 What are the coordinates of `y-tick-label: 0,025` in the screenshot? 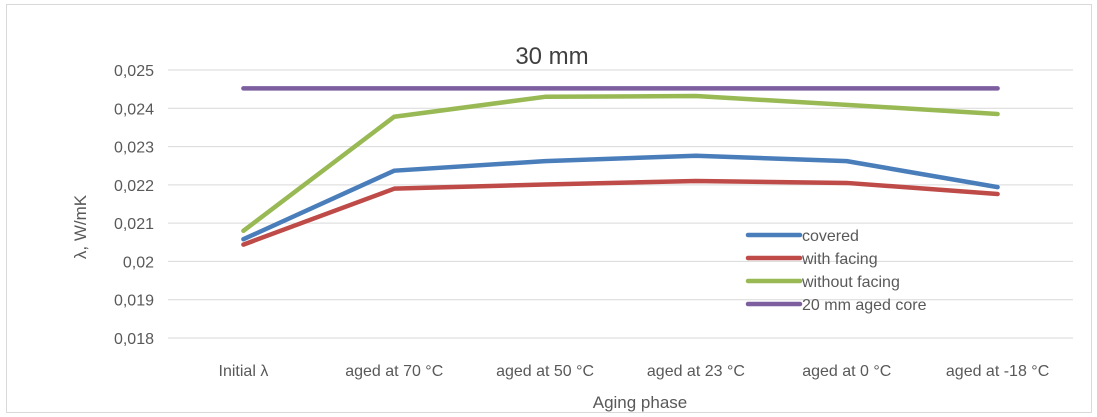 It's located at (134, 71).